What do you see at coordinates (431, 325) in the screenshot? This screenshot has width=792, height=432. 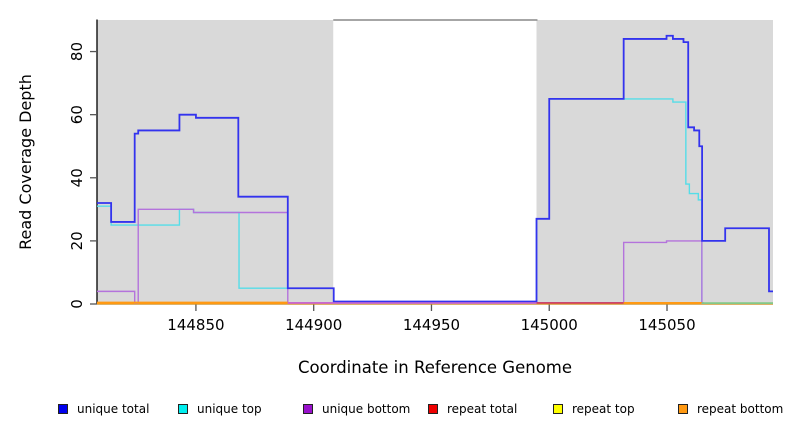 I see `x-tick-label-2: 144950` at bounding box center [431, 325].